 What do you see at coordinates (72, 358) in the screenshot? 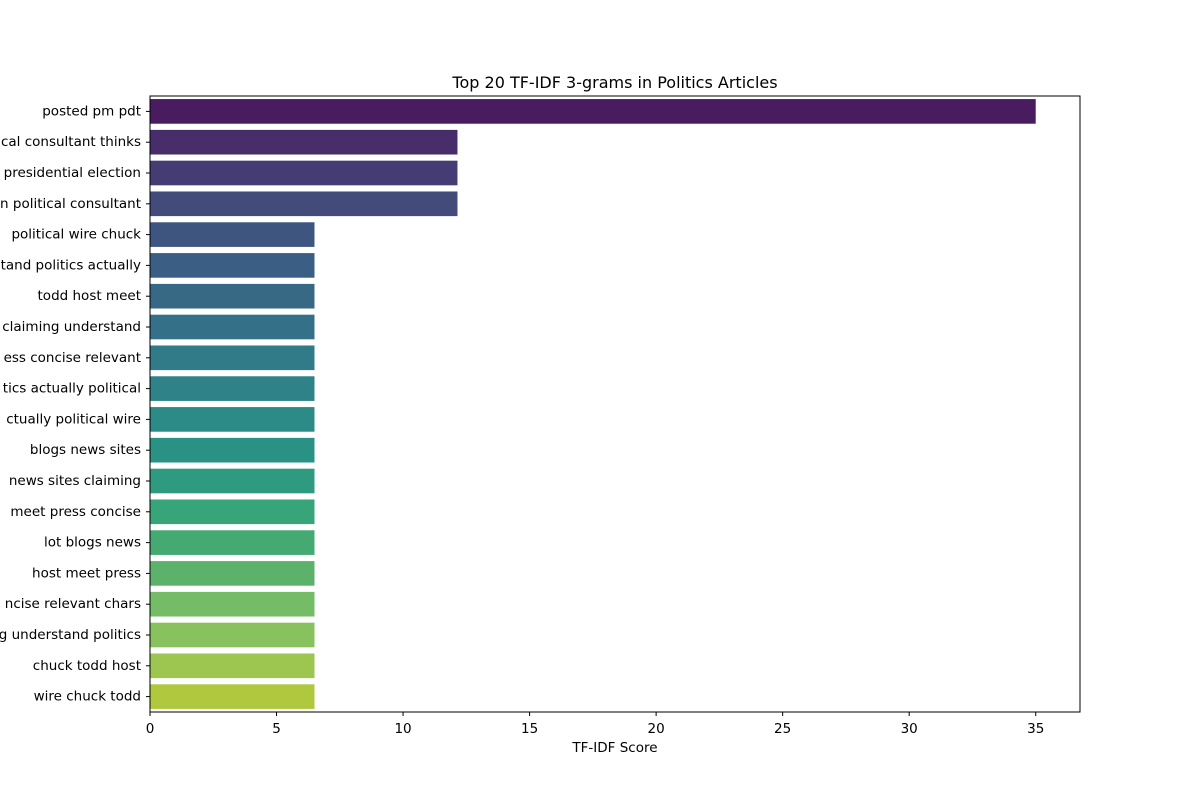
I see `y-tick-label: ess concise relevant` at bounding box center [72, 358].